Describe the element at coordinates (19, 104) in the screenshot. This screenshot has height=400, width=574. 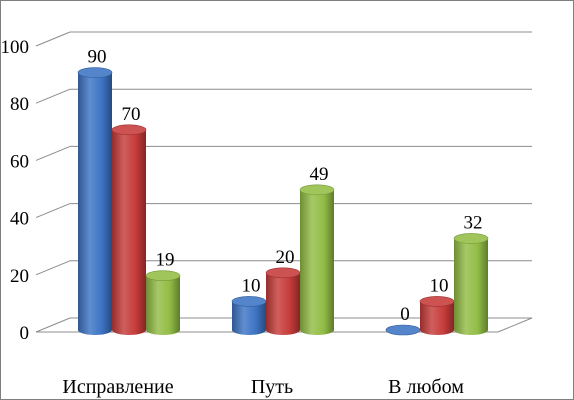
I see `y-tick-label: 80` at that location.